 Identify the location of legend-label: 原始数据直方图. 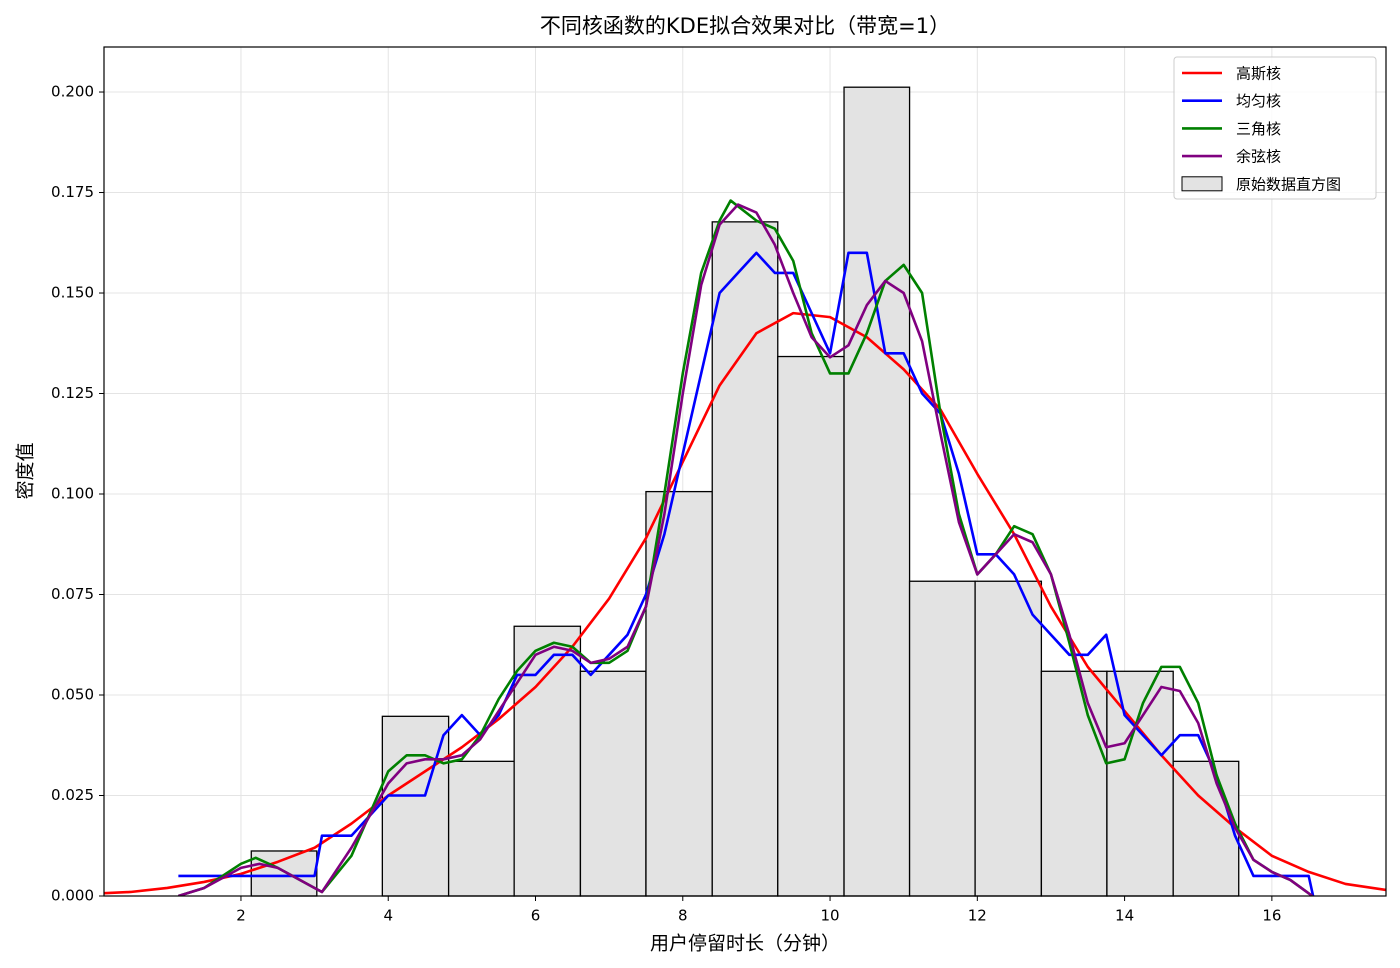
(1288, 184).